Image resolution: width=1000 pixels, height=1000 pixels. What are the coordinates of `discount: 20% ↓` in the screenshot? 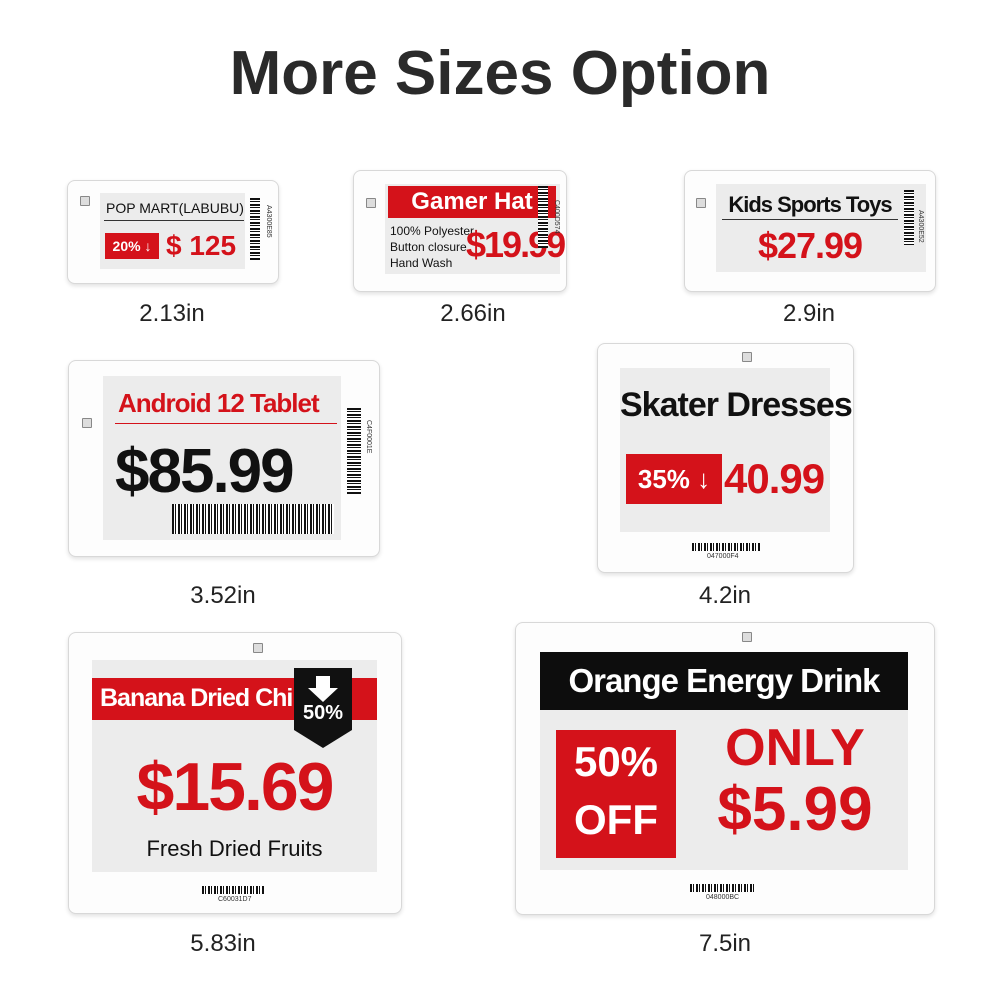 It's located at (132, 246).